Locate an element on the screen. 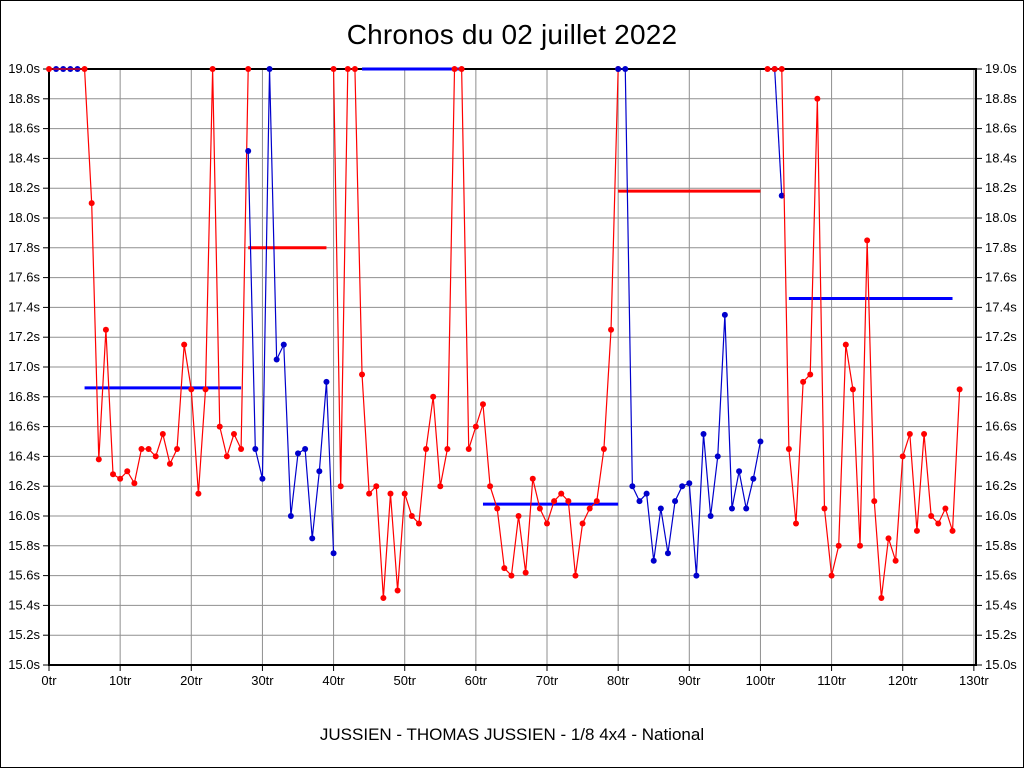  y-tick-label-right: 15.8s is located at coordinates (1001, 545).